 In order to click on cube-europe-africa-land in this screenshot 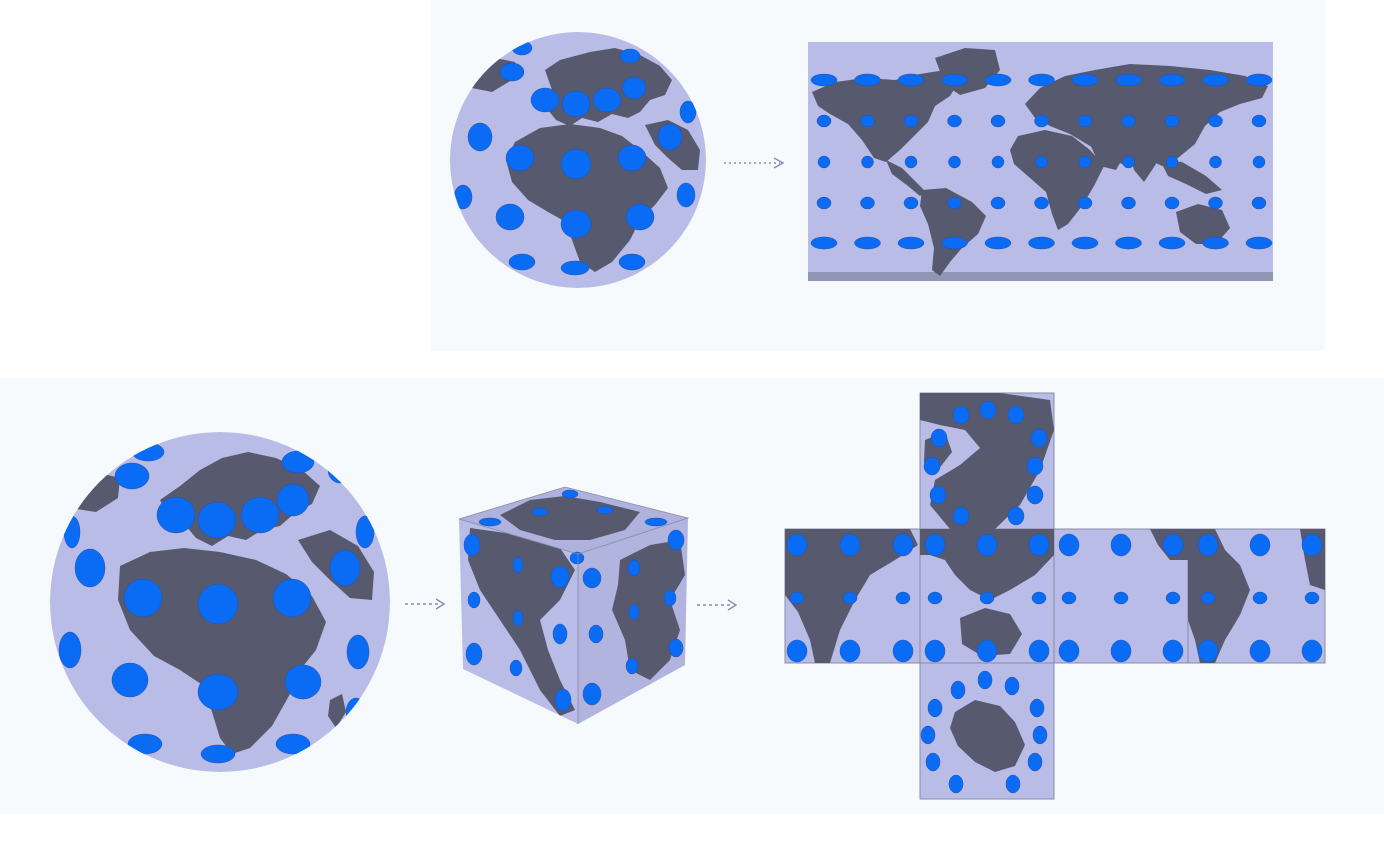, I will do `click(648, 610)`.